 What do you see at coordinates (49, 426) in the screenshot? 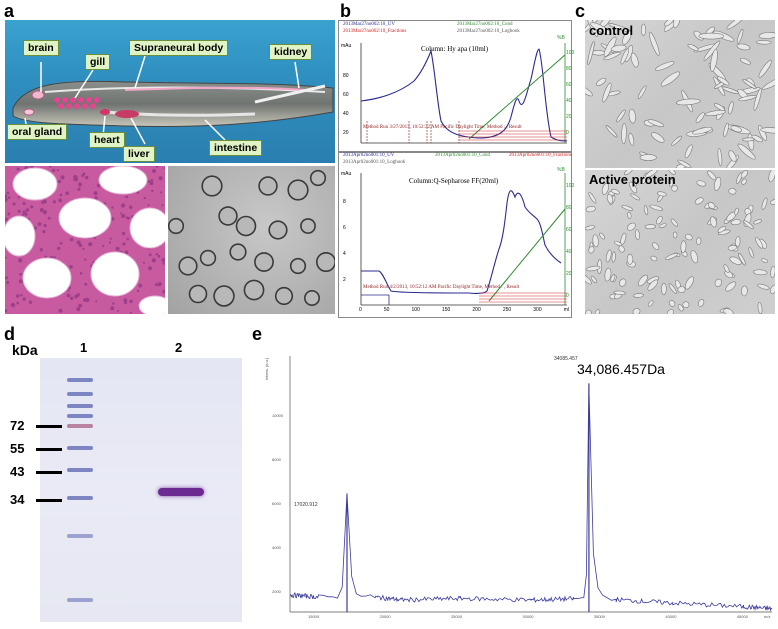
I see `marker-72-tick` at bounding box center [49, 426].